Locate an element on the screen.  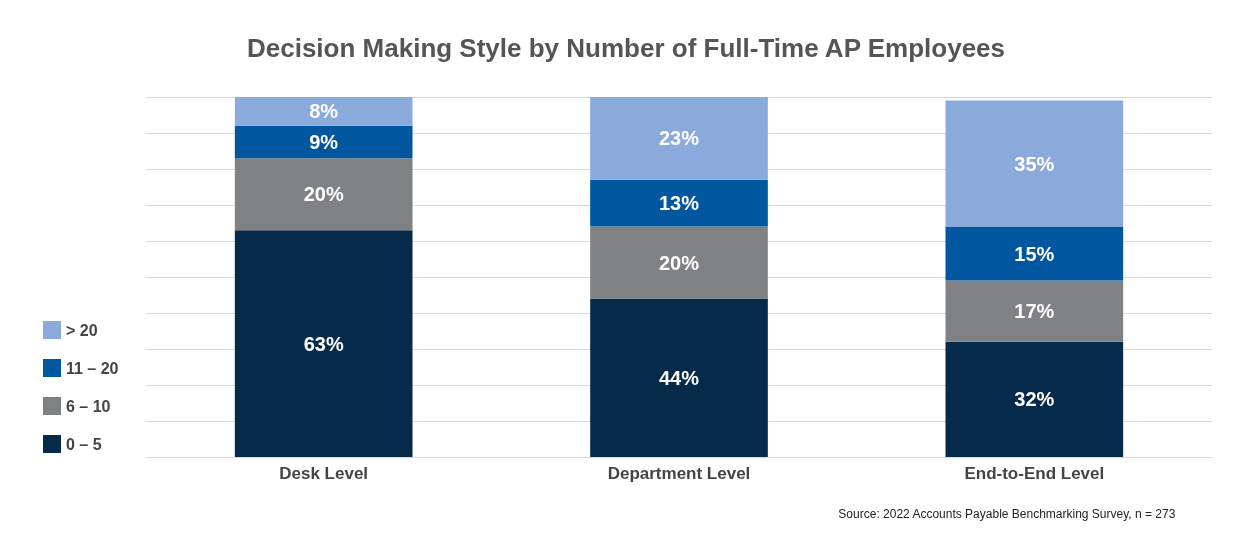
x-tick-label: End-to-End Level is located at coordinates (1034, 473).